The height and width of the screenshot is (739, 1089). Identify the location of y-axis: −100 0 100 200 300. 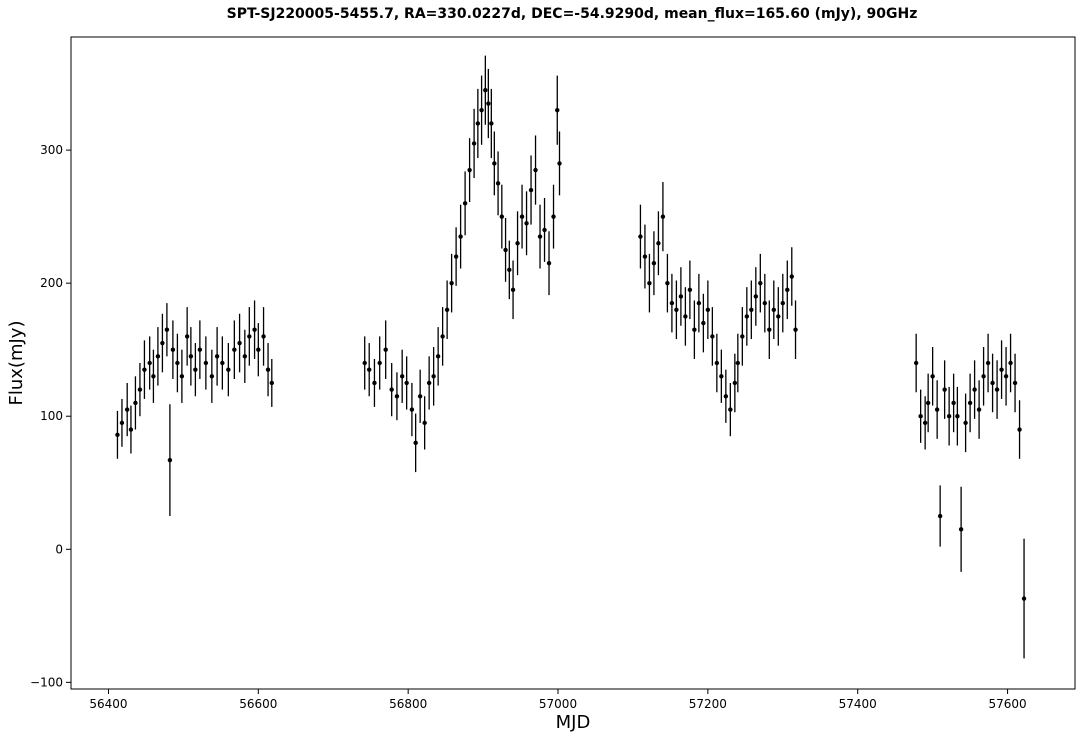
(50, 416).